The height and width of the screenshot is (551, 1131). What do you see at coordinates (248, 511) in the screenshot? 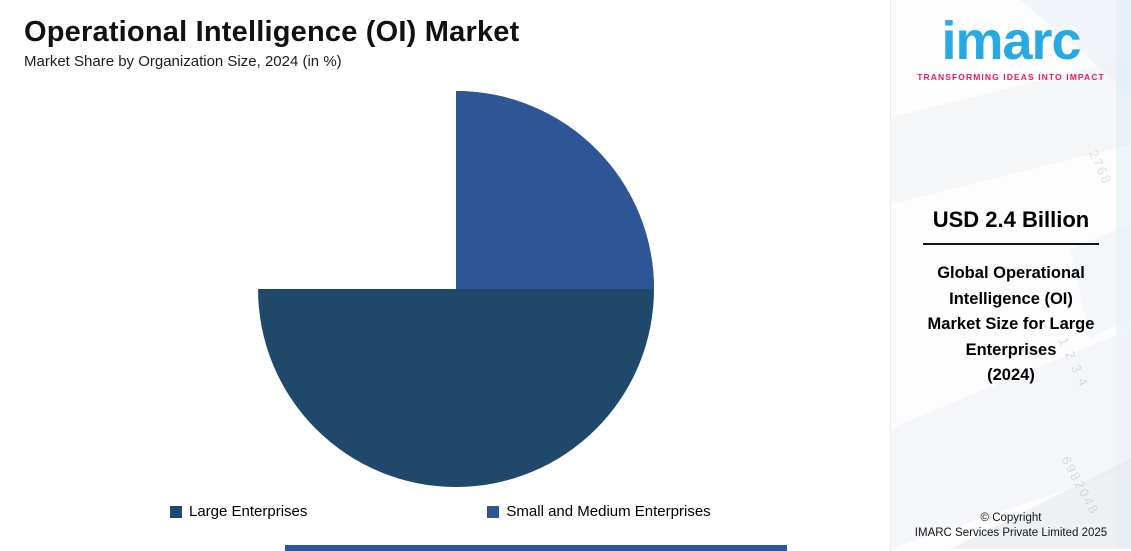
I see `legend-label-large-enterprises: Large Enterprises` at bounding box center [248, 511].